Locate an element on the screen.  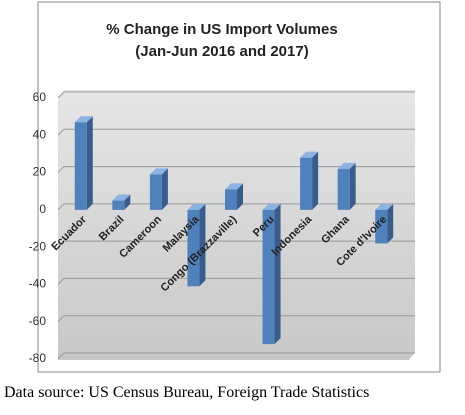
y-tick-label: 40 is located at coordinates (40, 134).